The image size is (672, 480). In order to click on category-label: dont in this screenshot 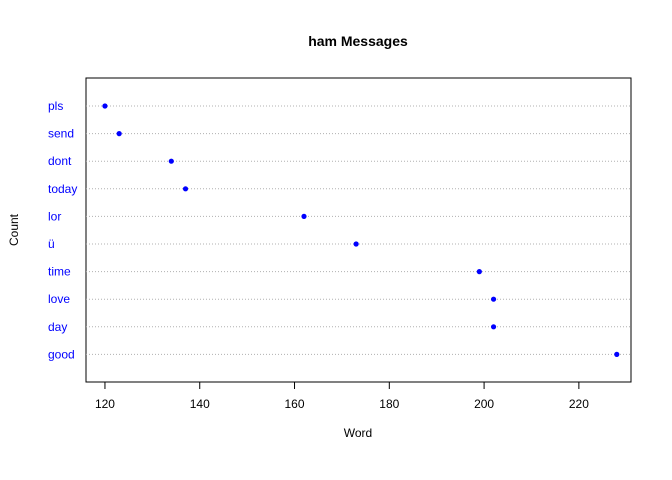, I will do `click(60, 161)`.